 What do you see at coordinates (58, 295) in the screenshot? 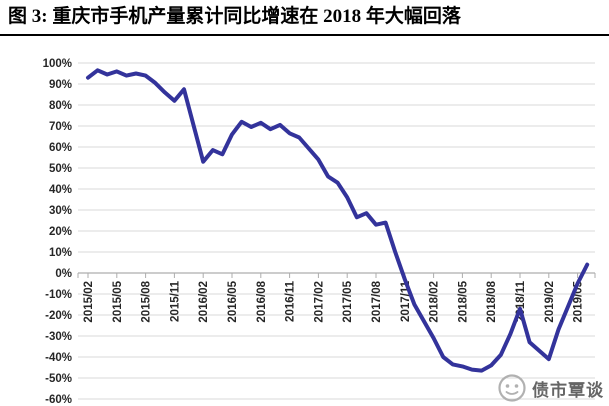
I see `y-axis-tick-label: -10%` at bounding box center [58, 295].